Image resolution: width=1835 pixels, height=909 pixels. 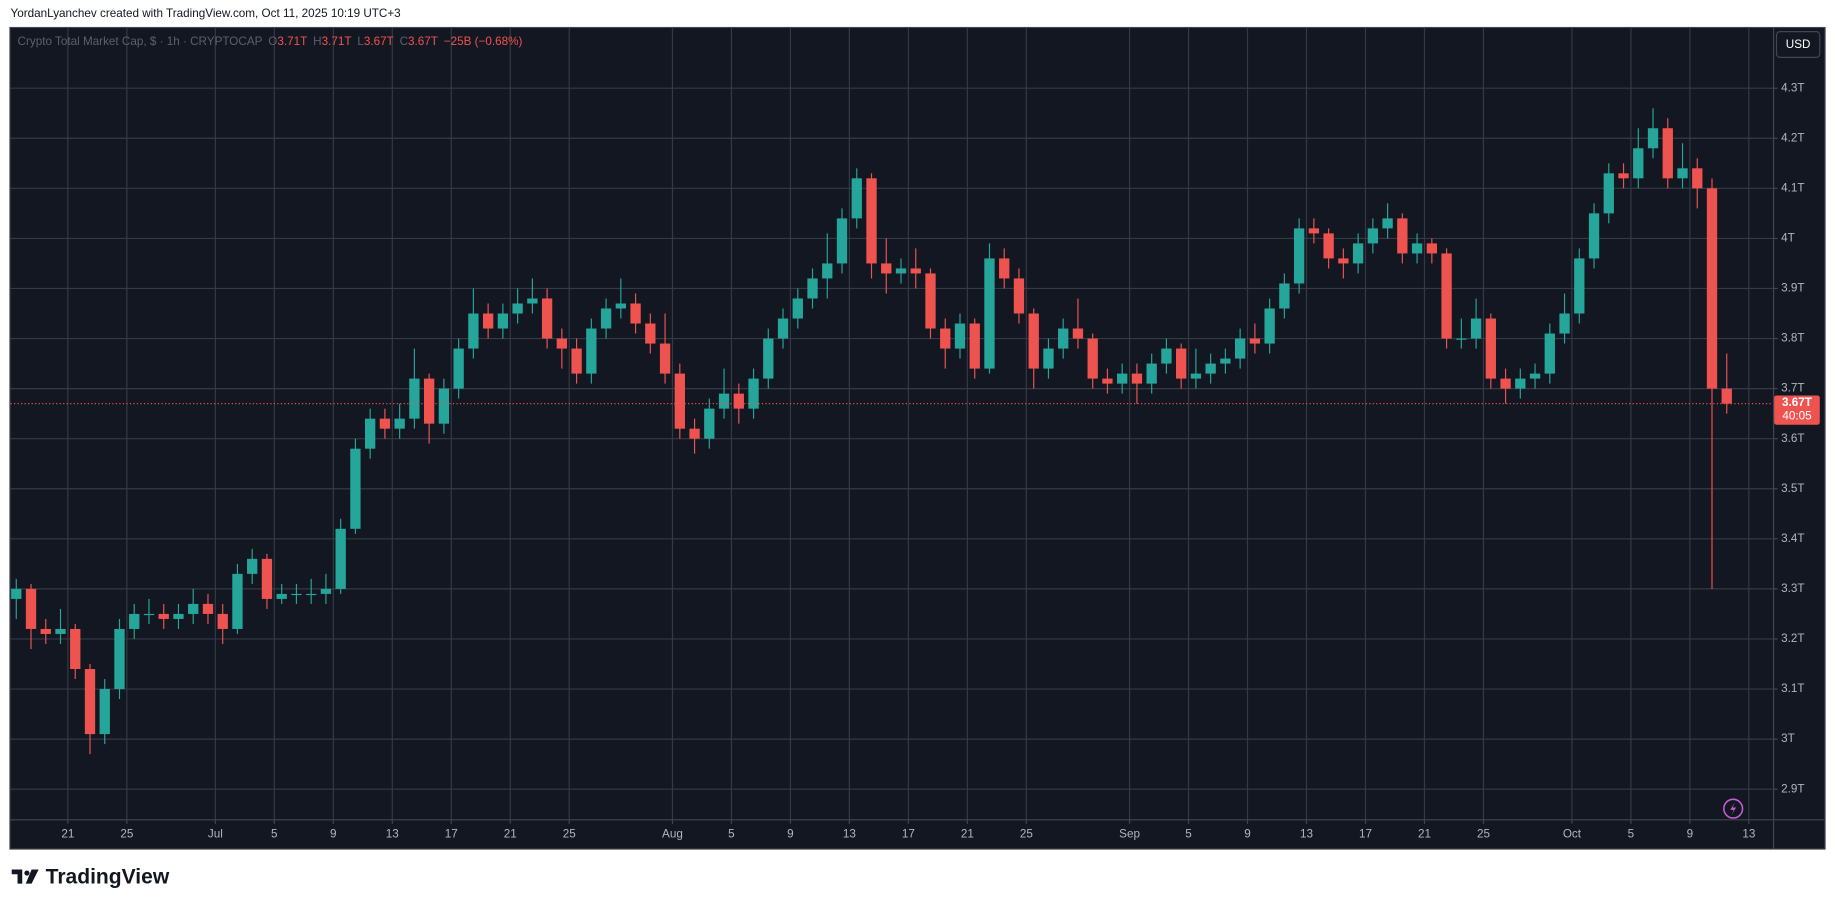 I want to click on x-tick-label: Aug, so click(x=672, y=834).